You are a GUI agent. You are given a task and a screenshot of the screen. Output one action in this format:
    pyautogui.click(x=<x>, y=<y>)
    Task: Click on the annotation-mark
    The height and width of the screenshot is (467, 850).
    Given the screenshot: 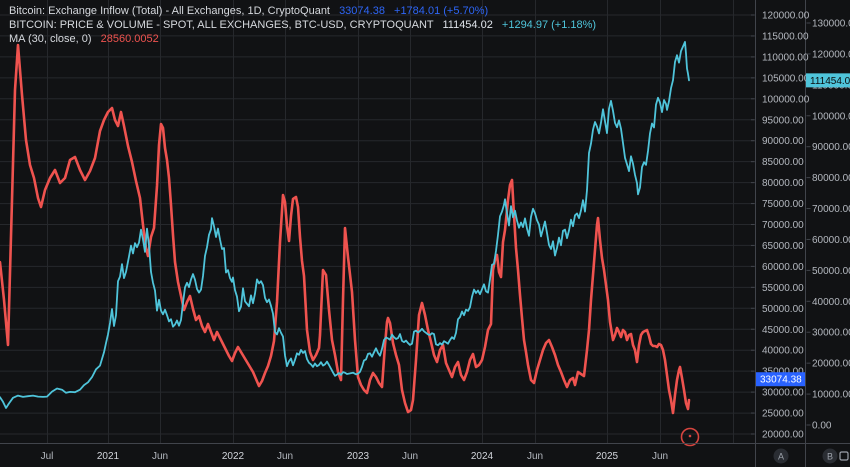 What is the action you would take?
    pyautogui.click(x=690, y=436)
    